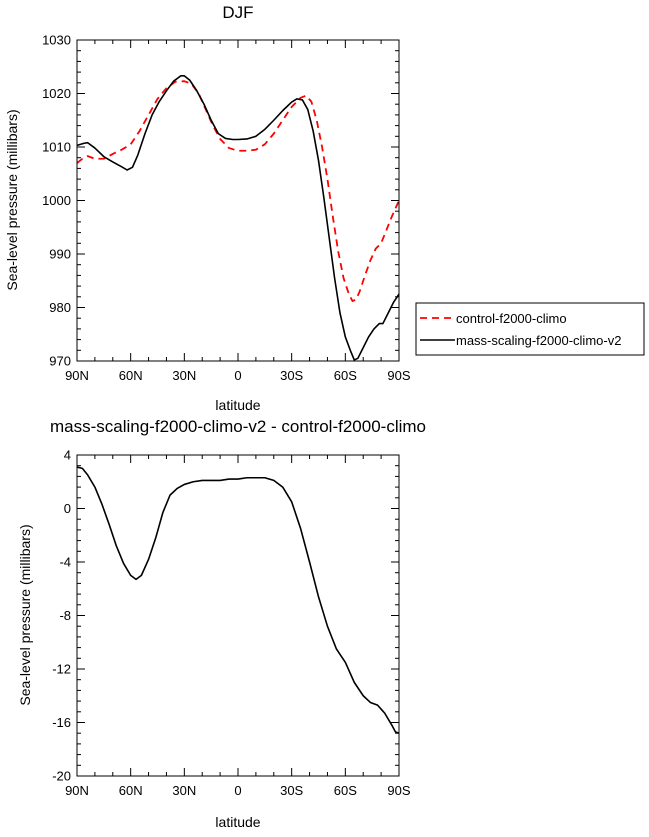  I want to click on y-tick-label: -8, so click(65, 615).